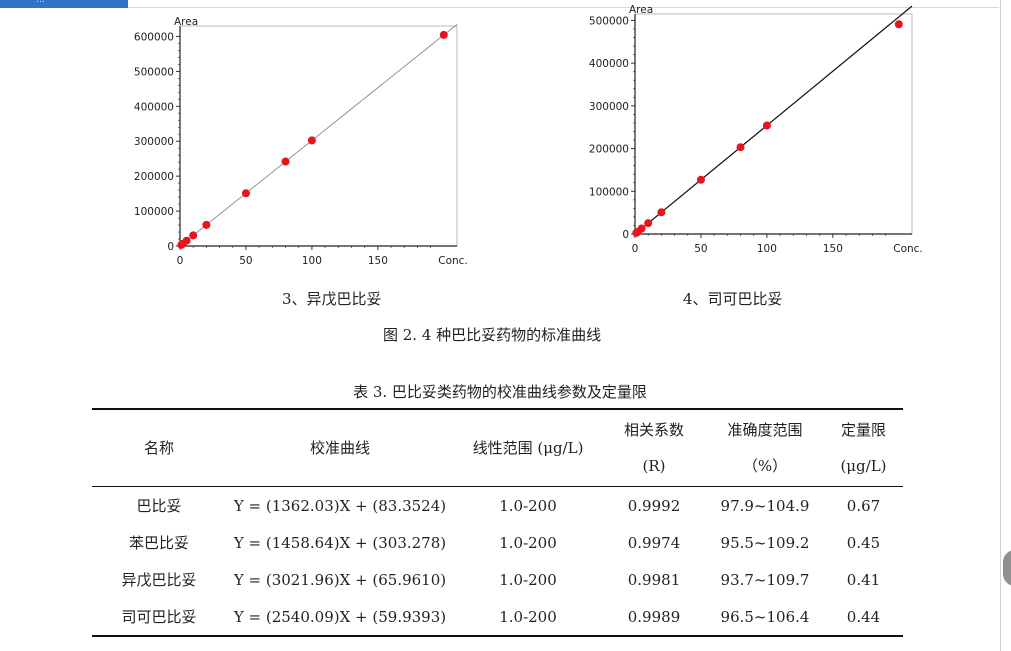 This screenshot has height=651, width=1011. What do you see at coordinates (654, 616) in the screenshot?
I see `cell-r: 0.9989` at bounding box center [654, 616].